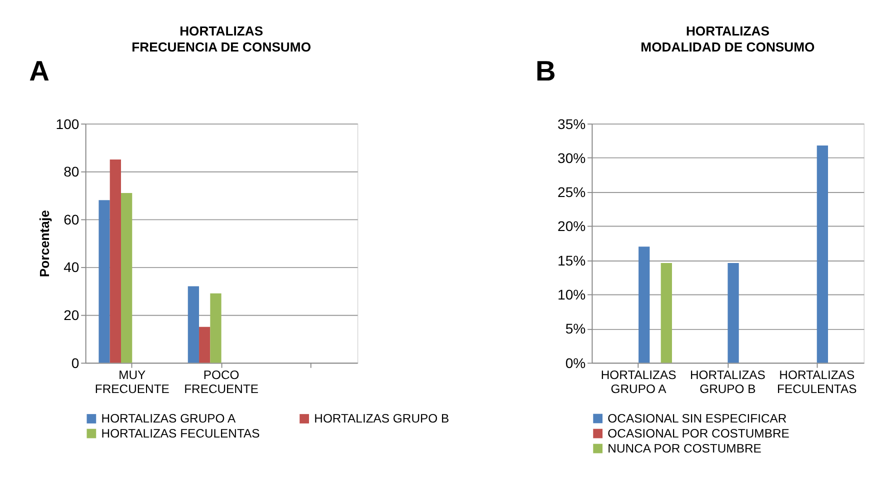  What do you see at coordinates (728, 382) in the screenshot?
I see `x-tick-label: HORTALIZAS GRUPO B` at bounding box center [728, 382].